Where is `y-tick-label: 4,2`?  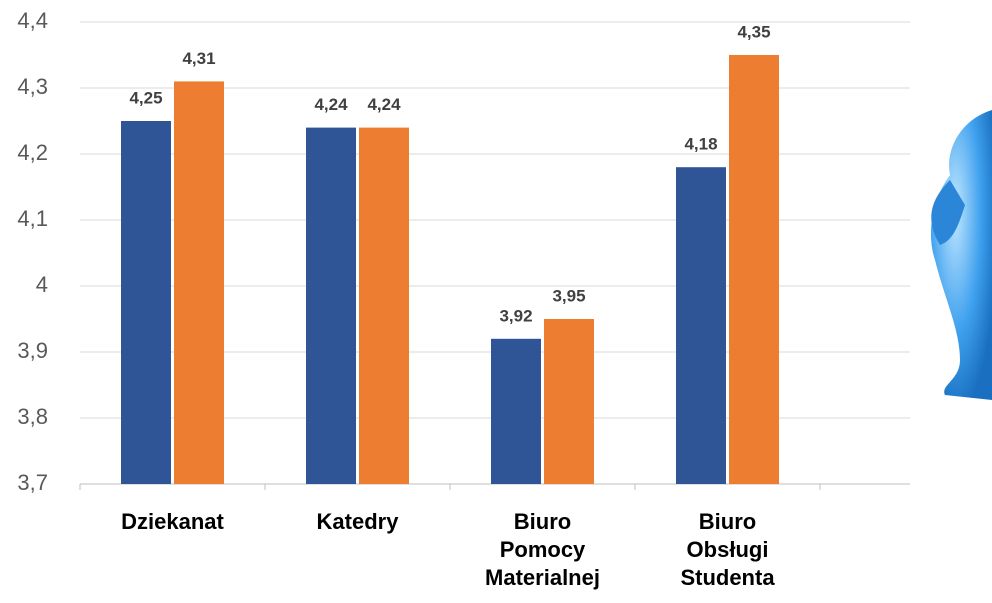
y-tick-label: 4,2 is located at coordinates (32, 152).